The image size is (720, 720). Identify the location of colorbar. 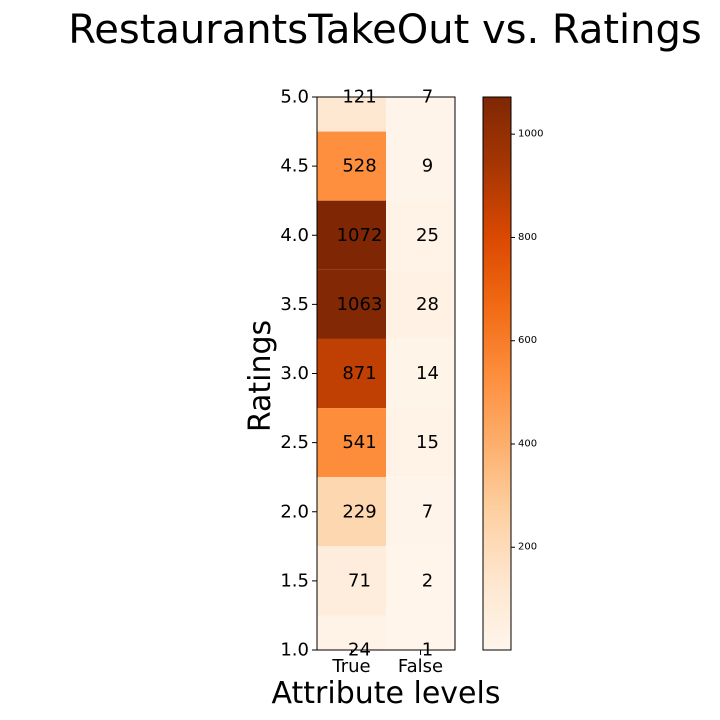
(497, 373).